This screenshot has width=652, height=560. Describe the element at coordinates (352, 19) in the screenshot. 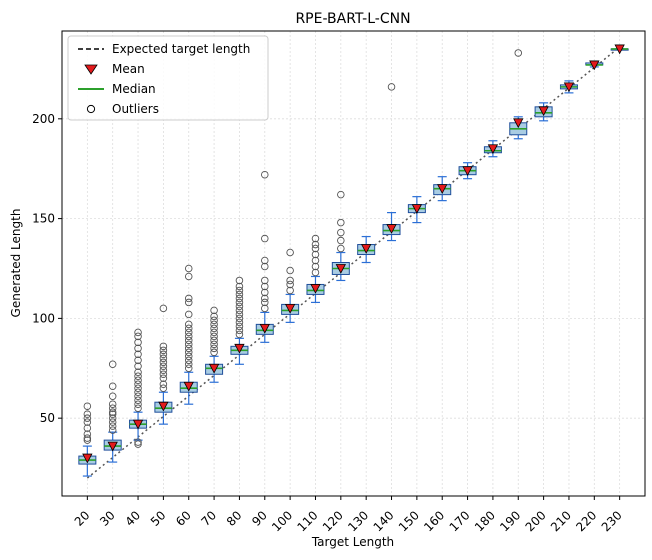

I see `chart-title: RPE-BART-L-CNN` at that location.